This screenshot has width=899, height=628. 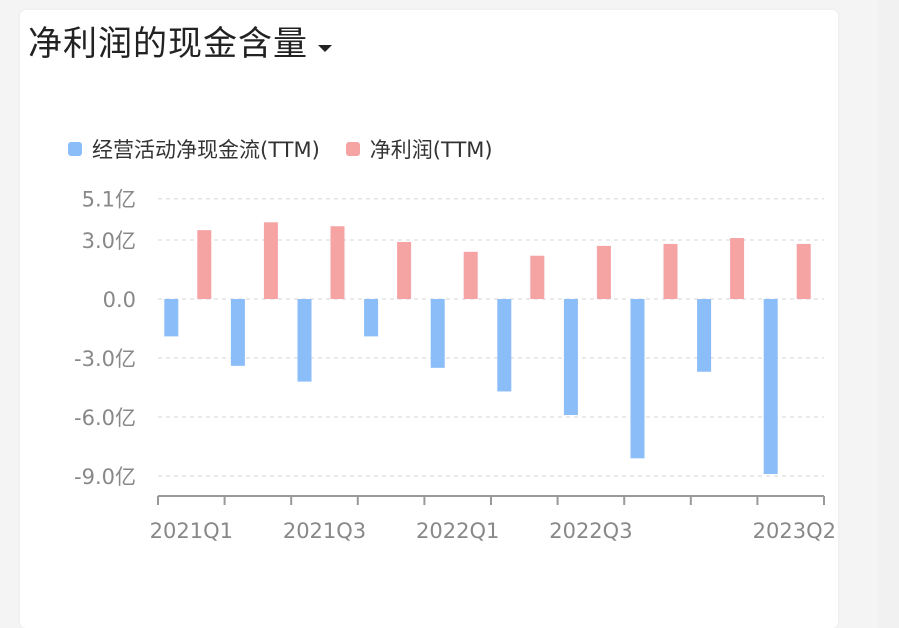 I want to click on legend-item-net-profit: 净利润(TTM), so click(x=419, y=149).